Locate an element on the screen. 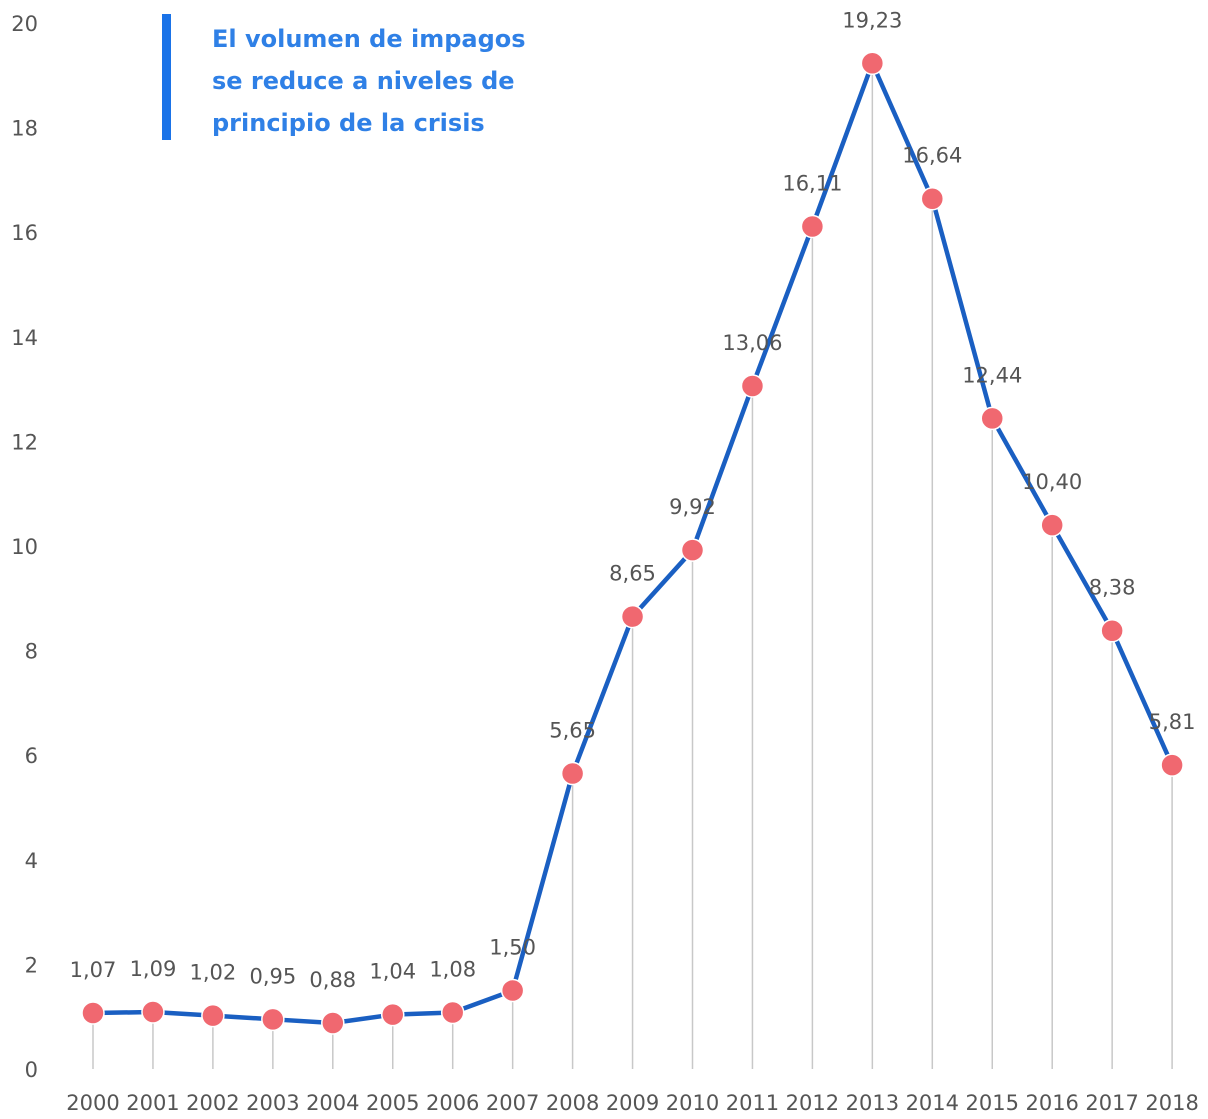 The image size is (1208, 1119). data-label: 8,38 is located at coordinates (1112, 588).